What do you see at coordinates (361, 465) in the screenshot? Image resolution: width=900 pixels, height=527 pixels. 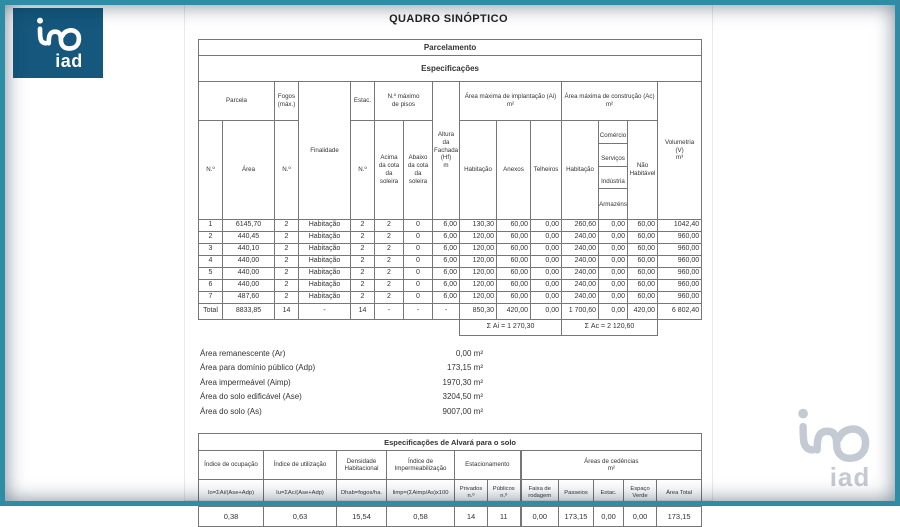 I see `col-header-densidade: Densidade Habitacional` at bounding box center [361, 465].